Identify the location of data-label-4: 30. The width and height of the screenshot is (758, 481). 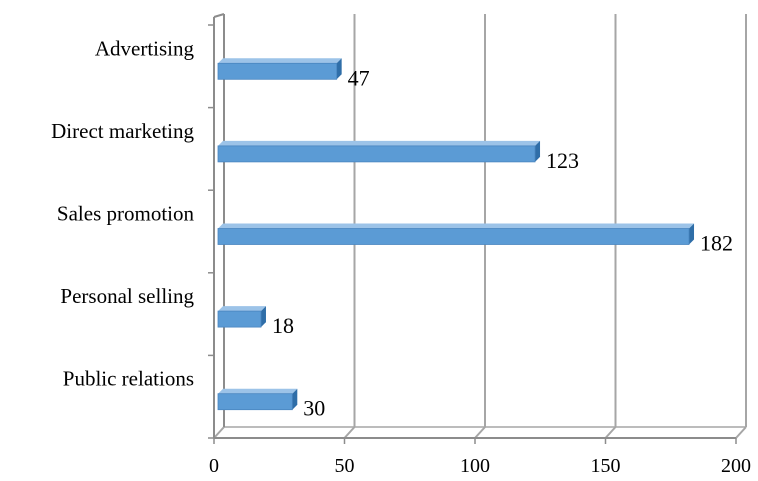
(314, 408).